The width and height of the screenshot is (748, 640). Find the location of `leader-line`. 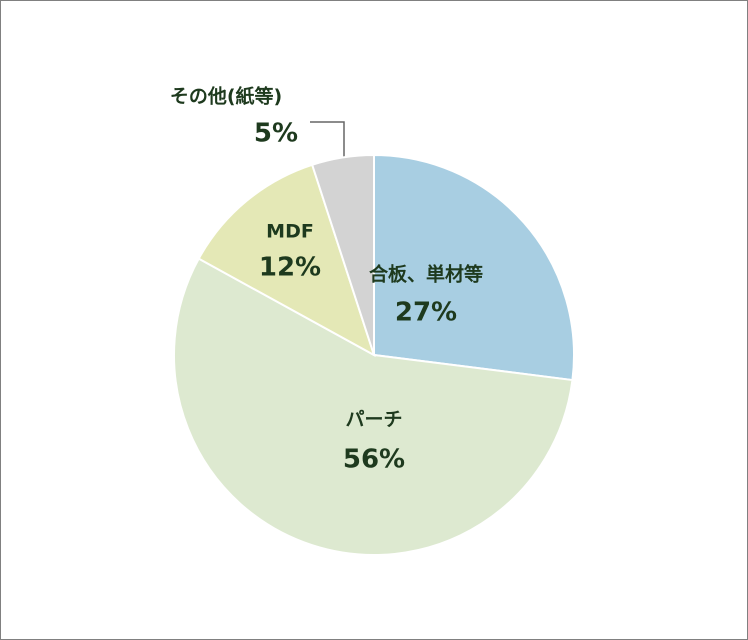

leader-line is located at coordinates (327, 142).